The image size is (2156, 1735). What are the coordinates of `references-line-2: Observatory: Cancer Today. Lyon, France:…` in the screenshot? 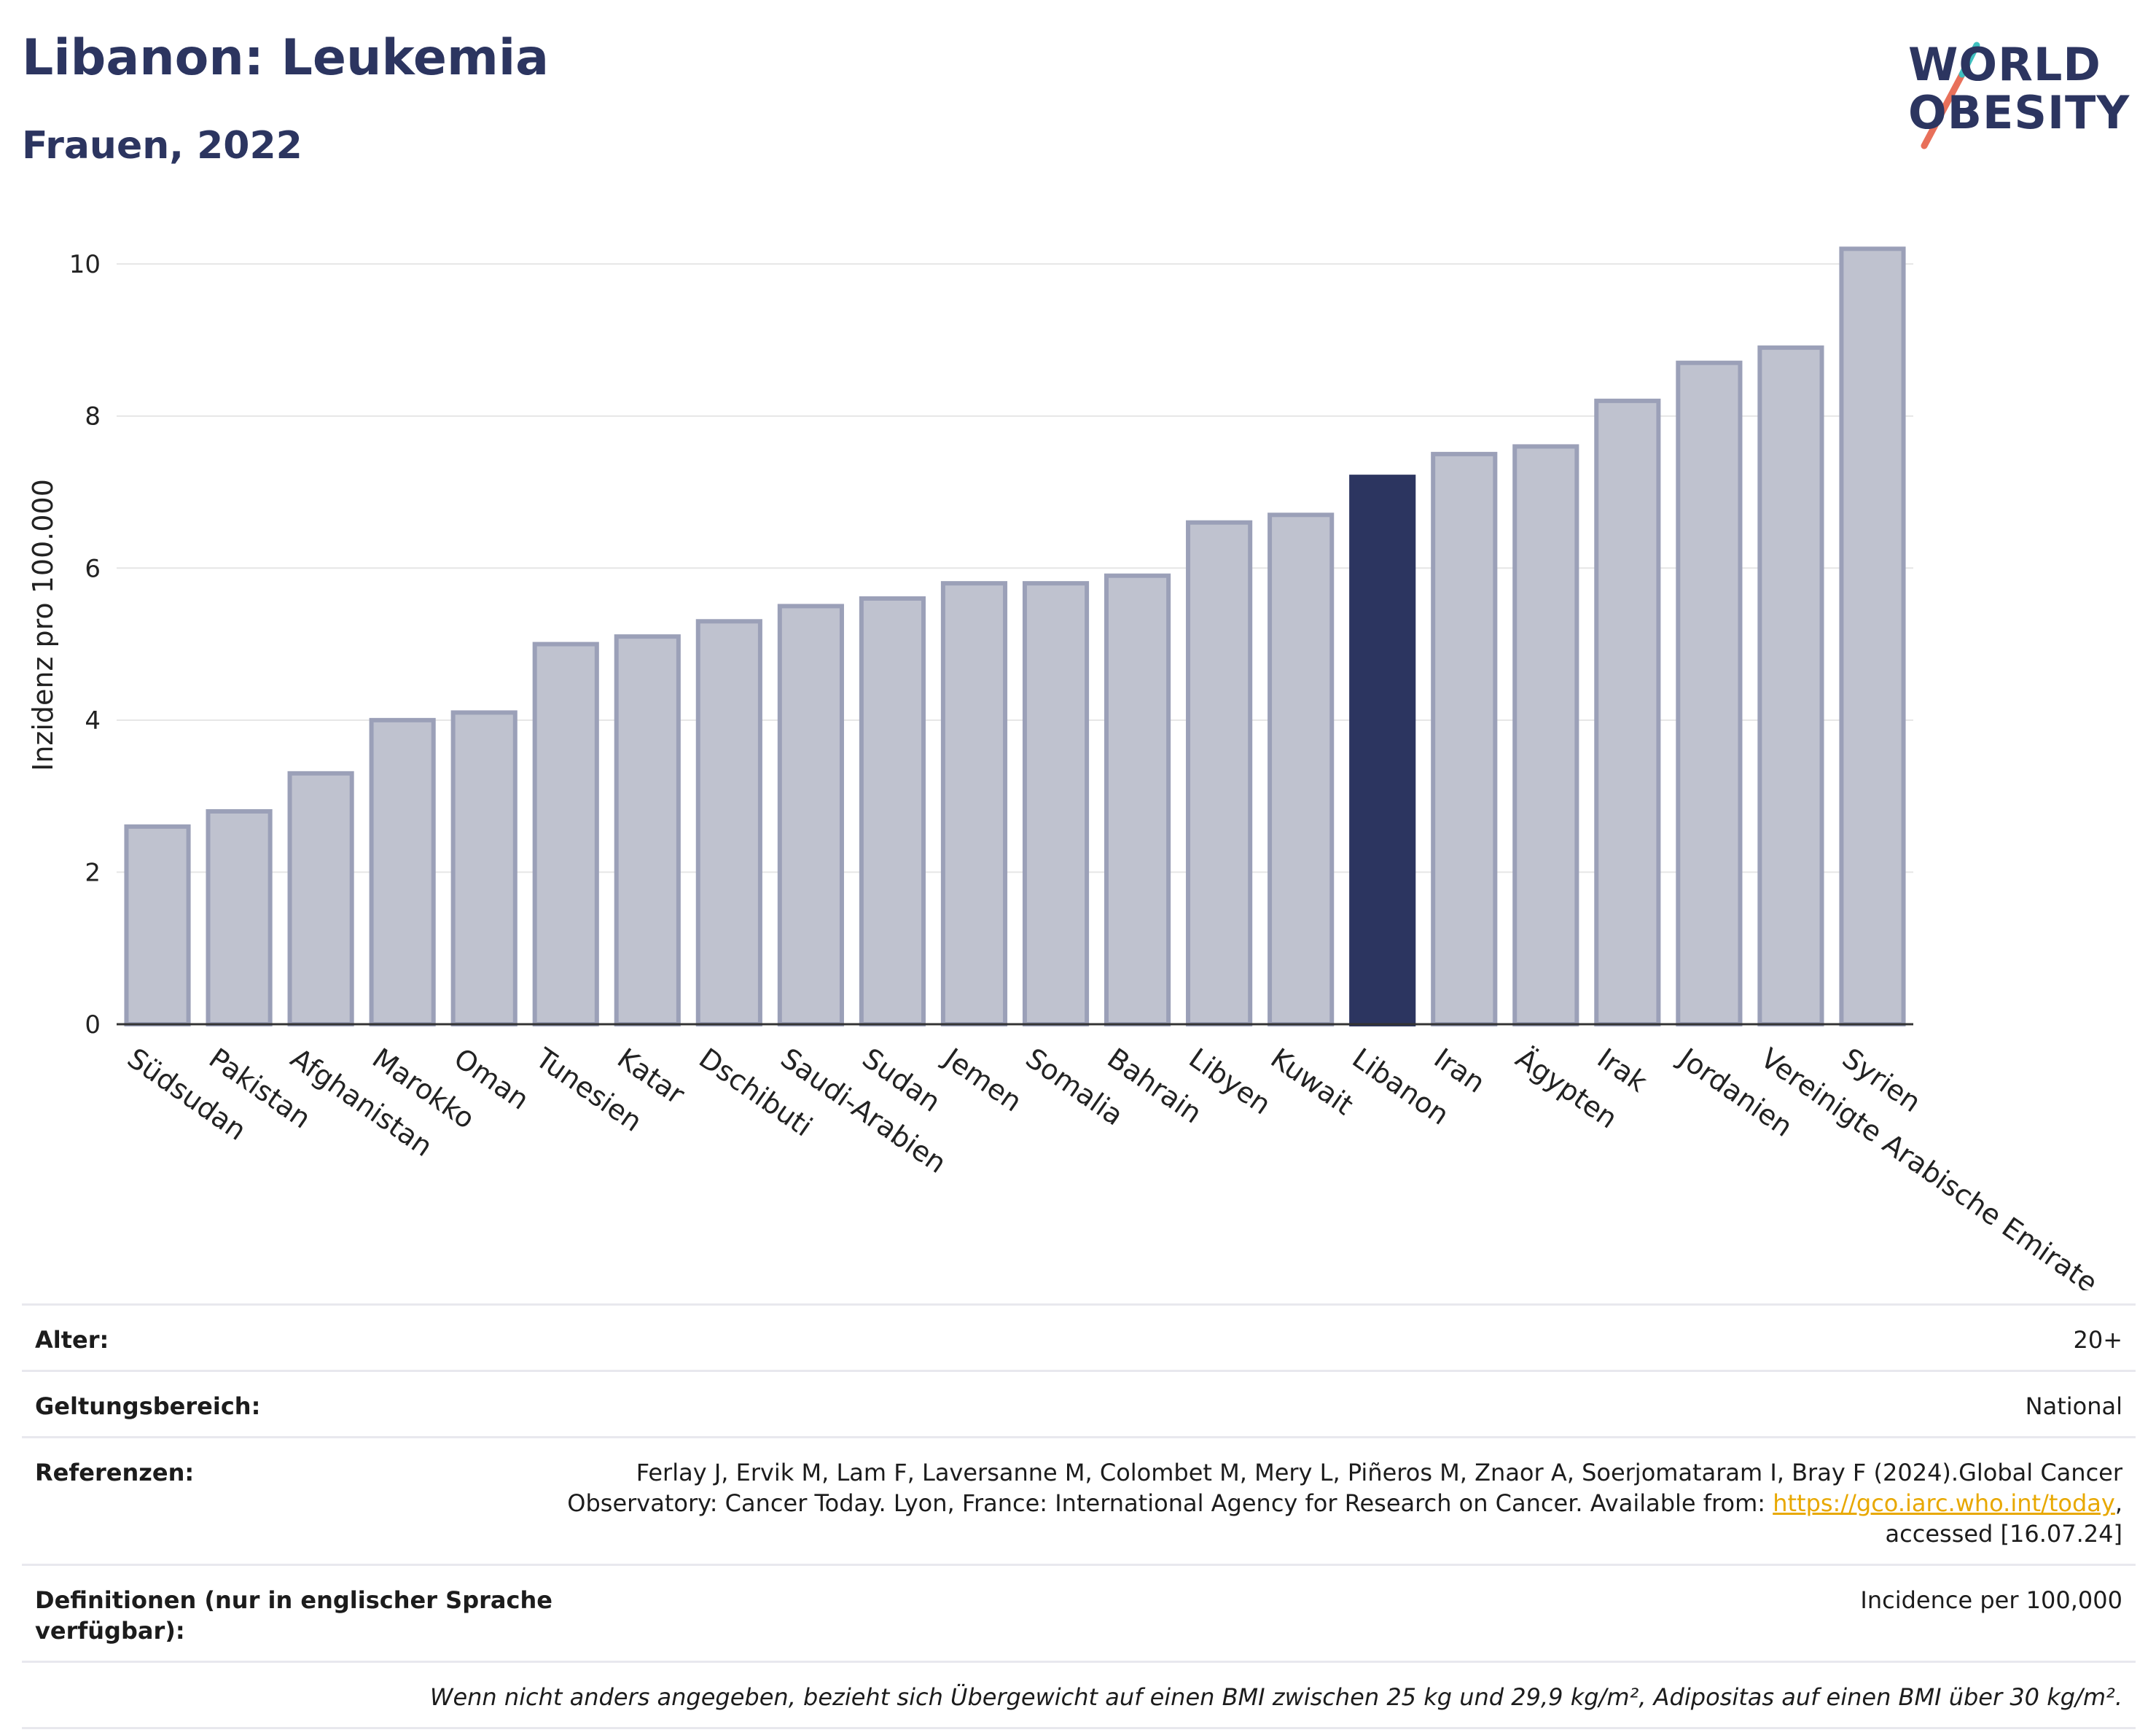 It's located at (1341, 1503).